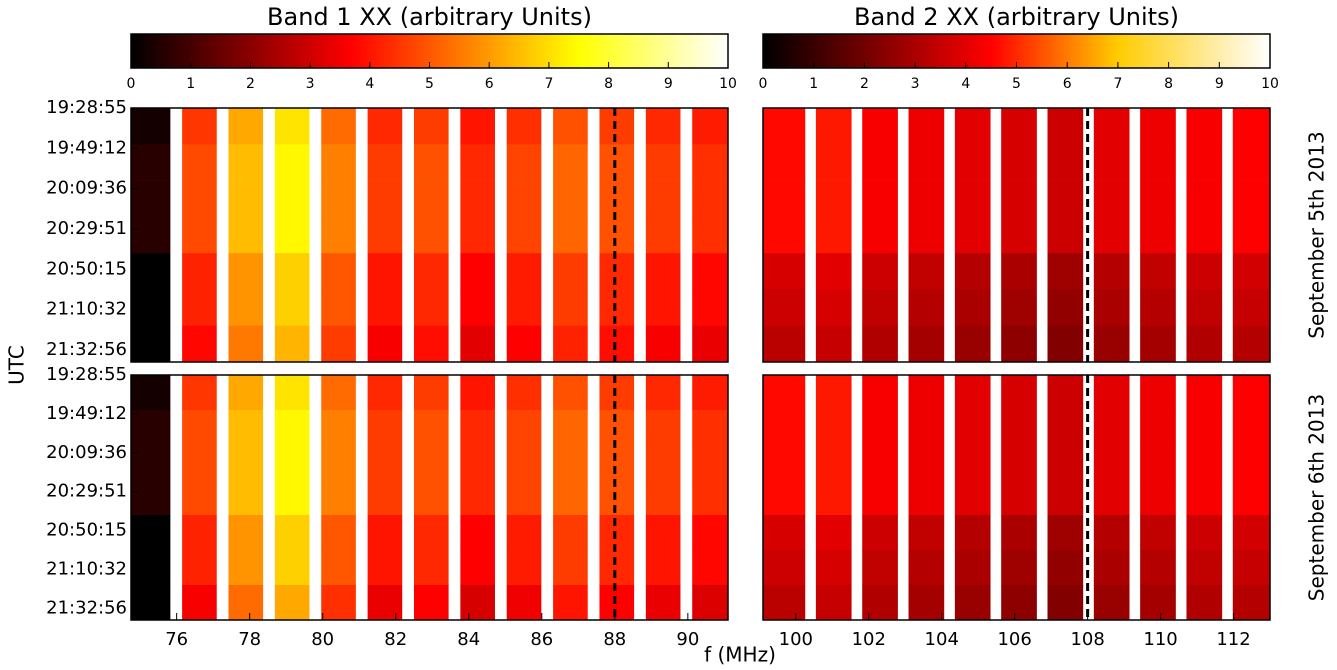 The image size is (1337, 670). I want to click on y-tick-label: 19:49:12, so click(86, 413).